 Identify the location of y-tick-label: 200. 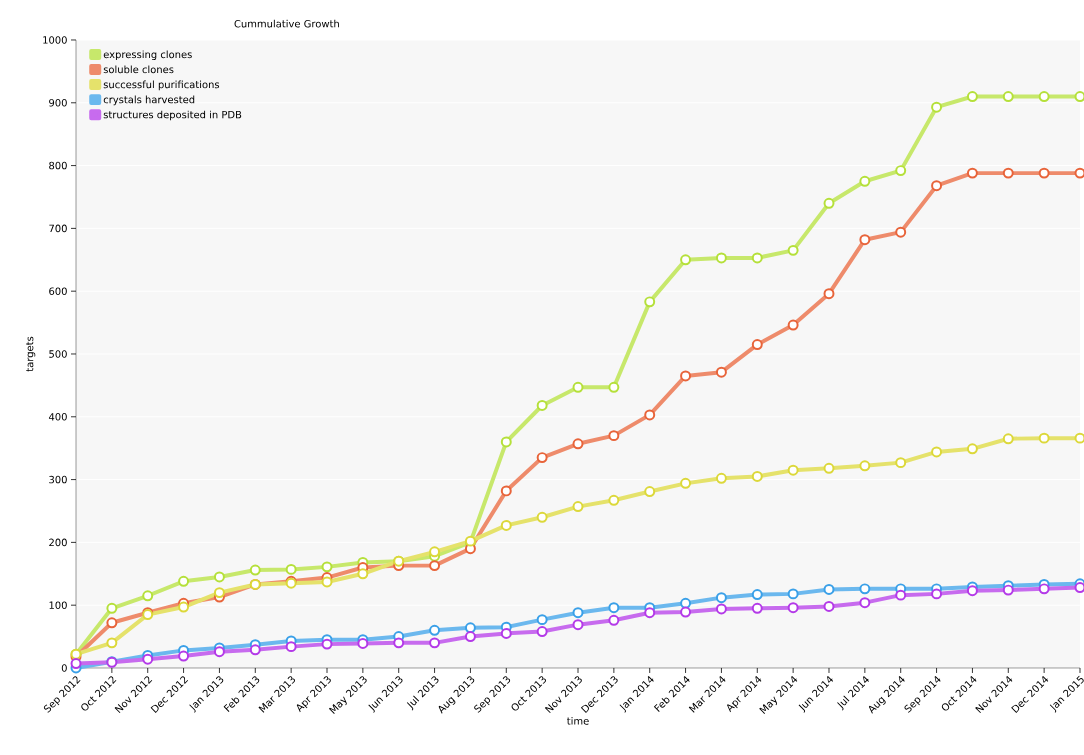
(58, 542).